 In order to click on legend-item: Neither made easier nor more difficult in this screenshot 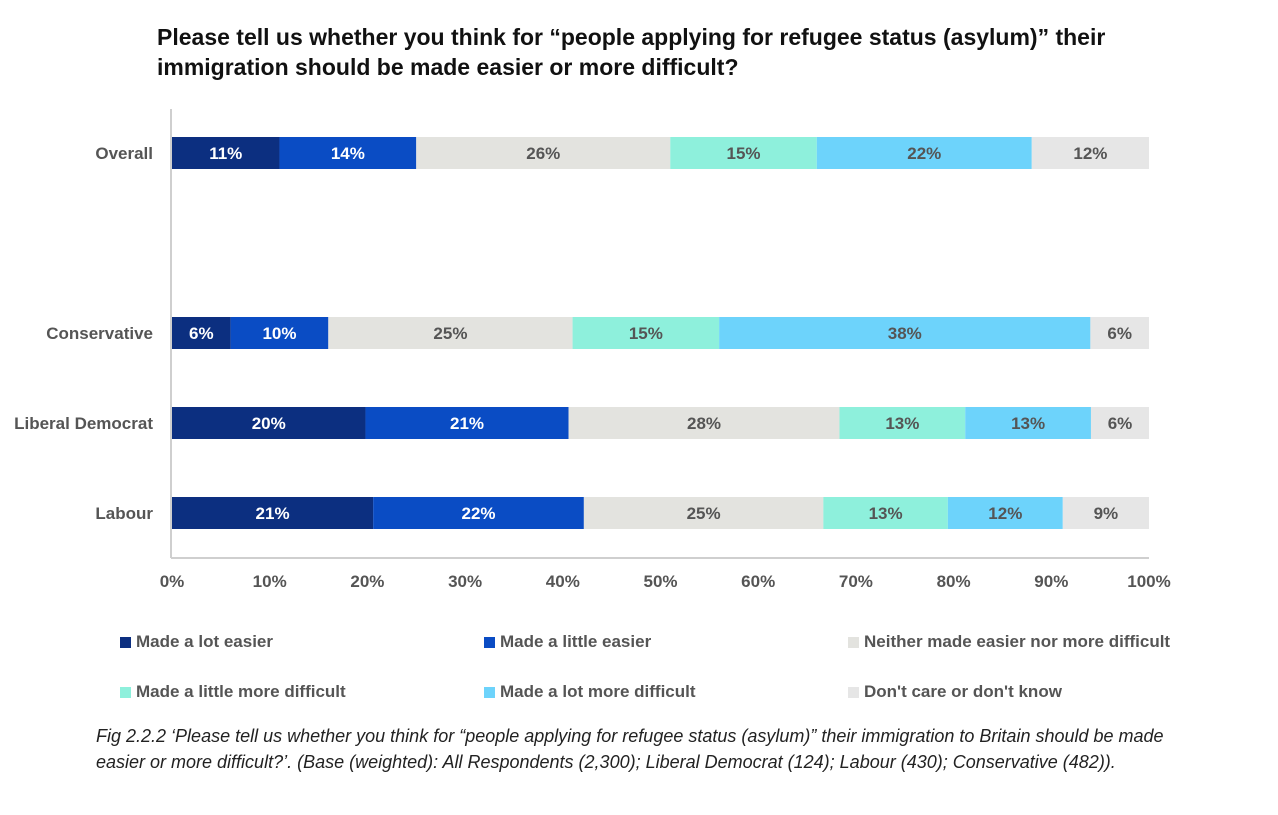, I will do `click(1009, 642)`.